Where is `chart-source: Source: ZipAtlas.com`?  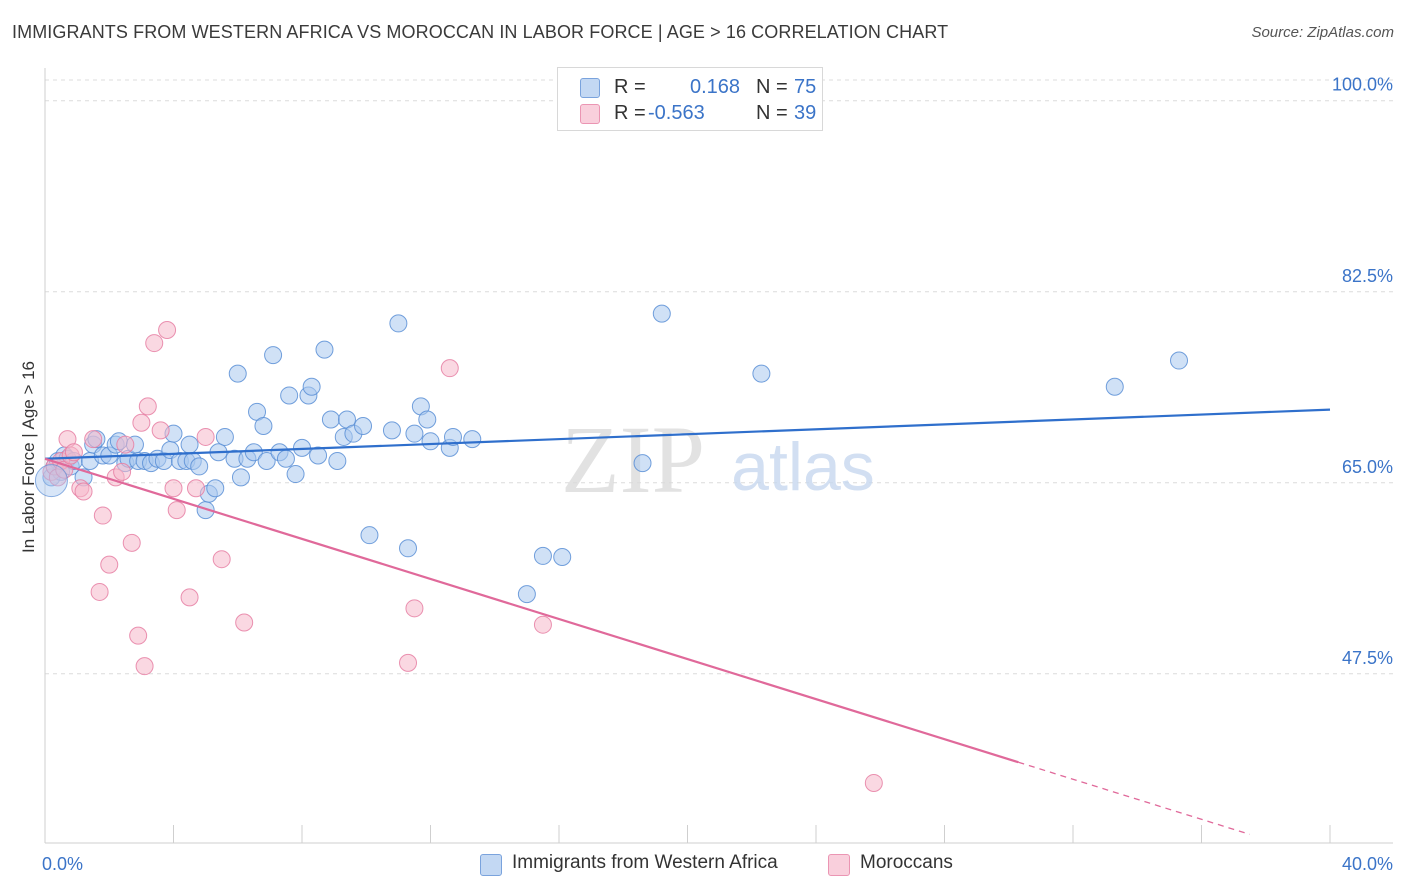 chart-source: Source: ZipAtlas.com is located at coordinates (1322, 32).